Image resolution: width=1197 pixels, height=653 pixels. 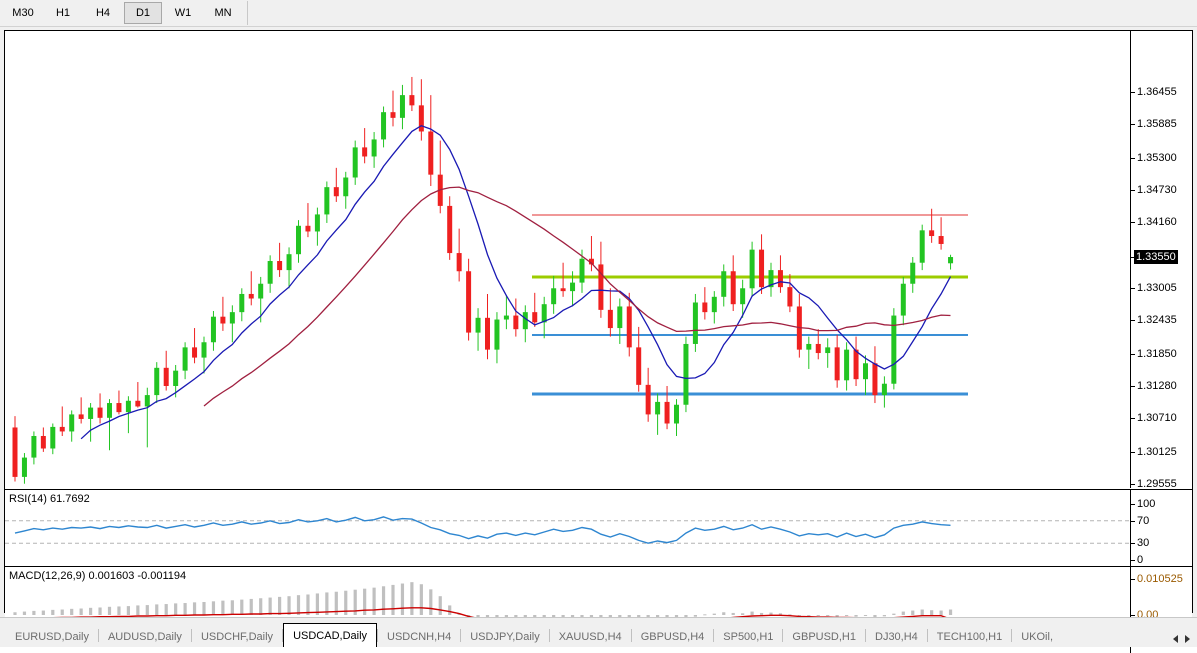 I want to click on timeframe-button-d1: D1, so click(x=143, y=13).